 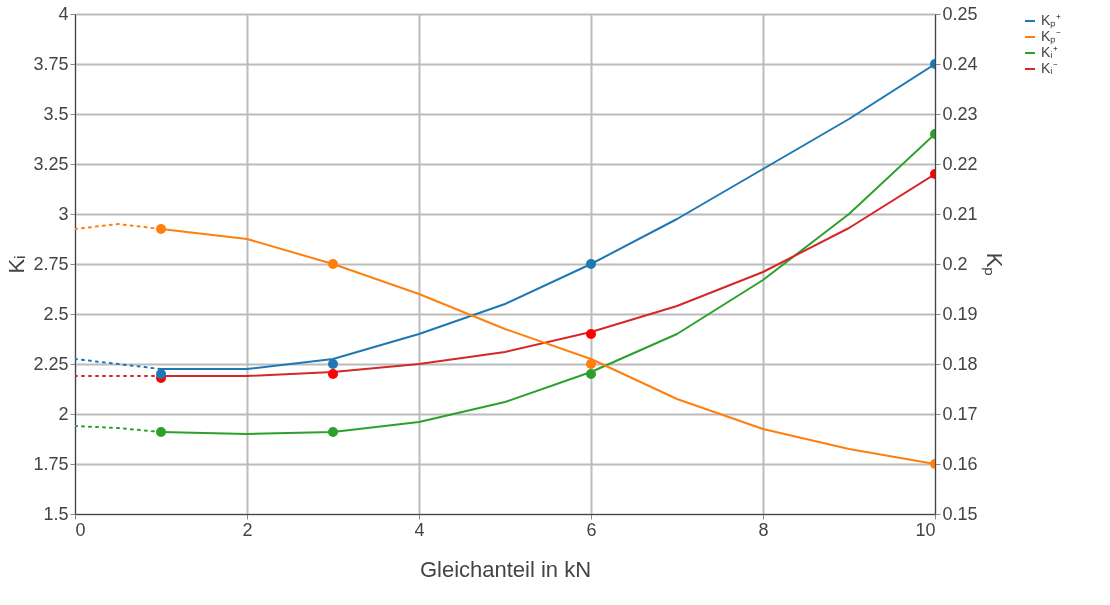 I want to click on y-tick-label: 4, so click(x=63, y=13).